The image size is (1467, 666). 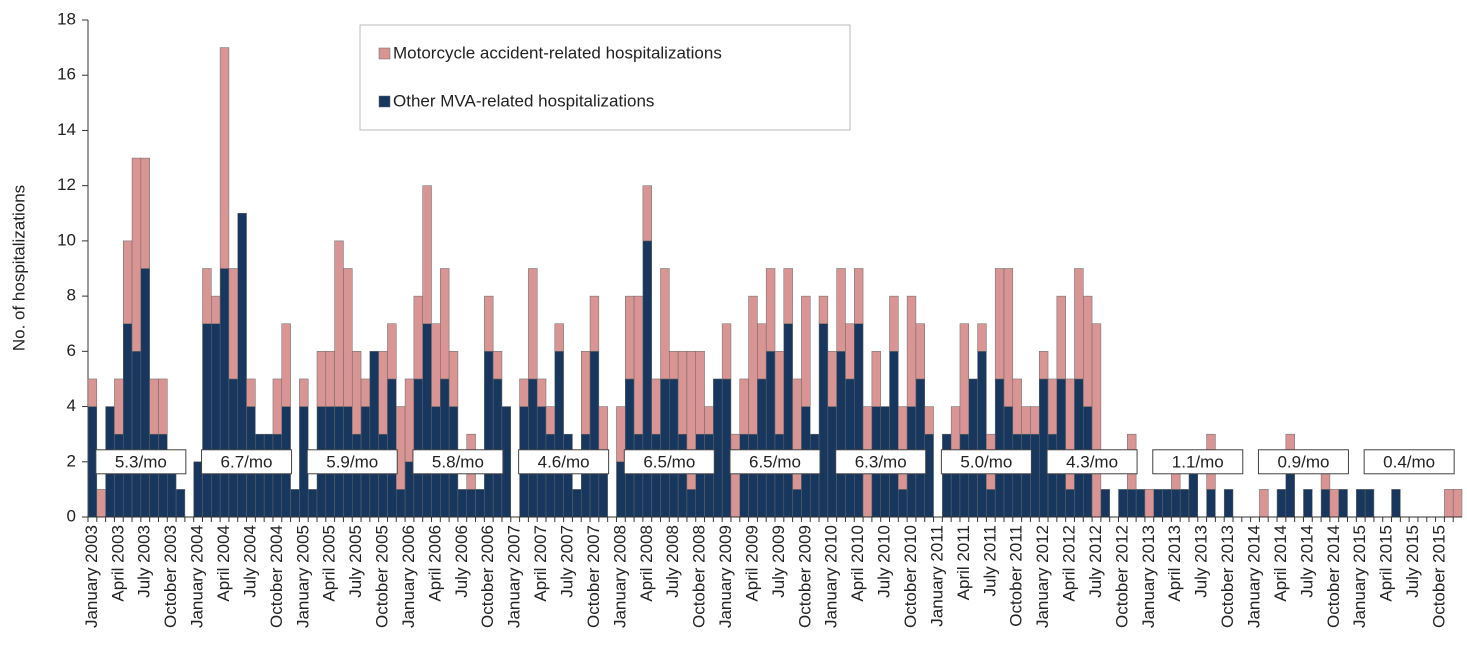 What do you see at coordinates (71, 350) in the screenshot?
I see `y-tick-label: 6` at bounding box center [71, 350].